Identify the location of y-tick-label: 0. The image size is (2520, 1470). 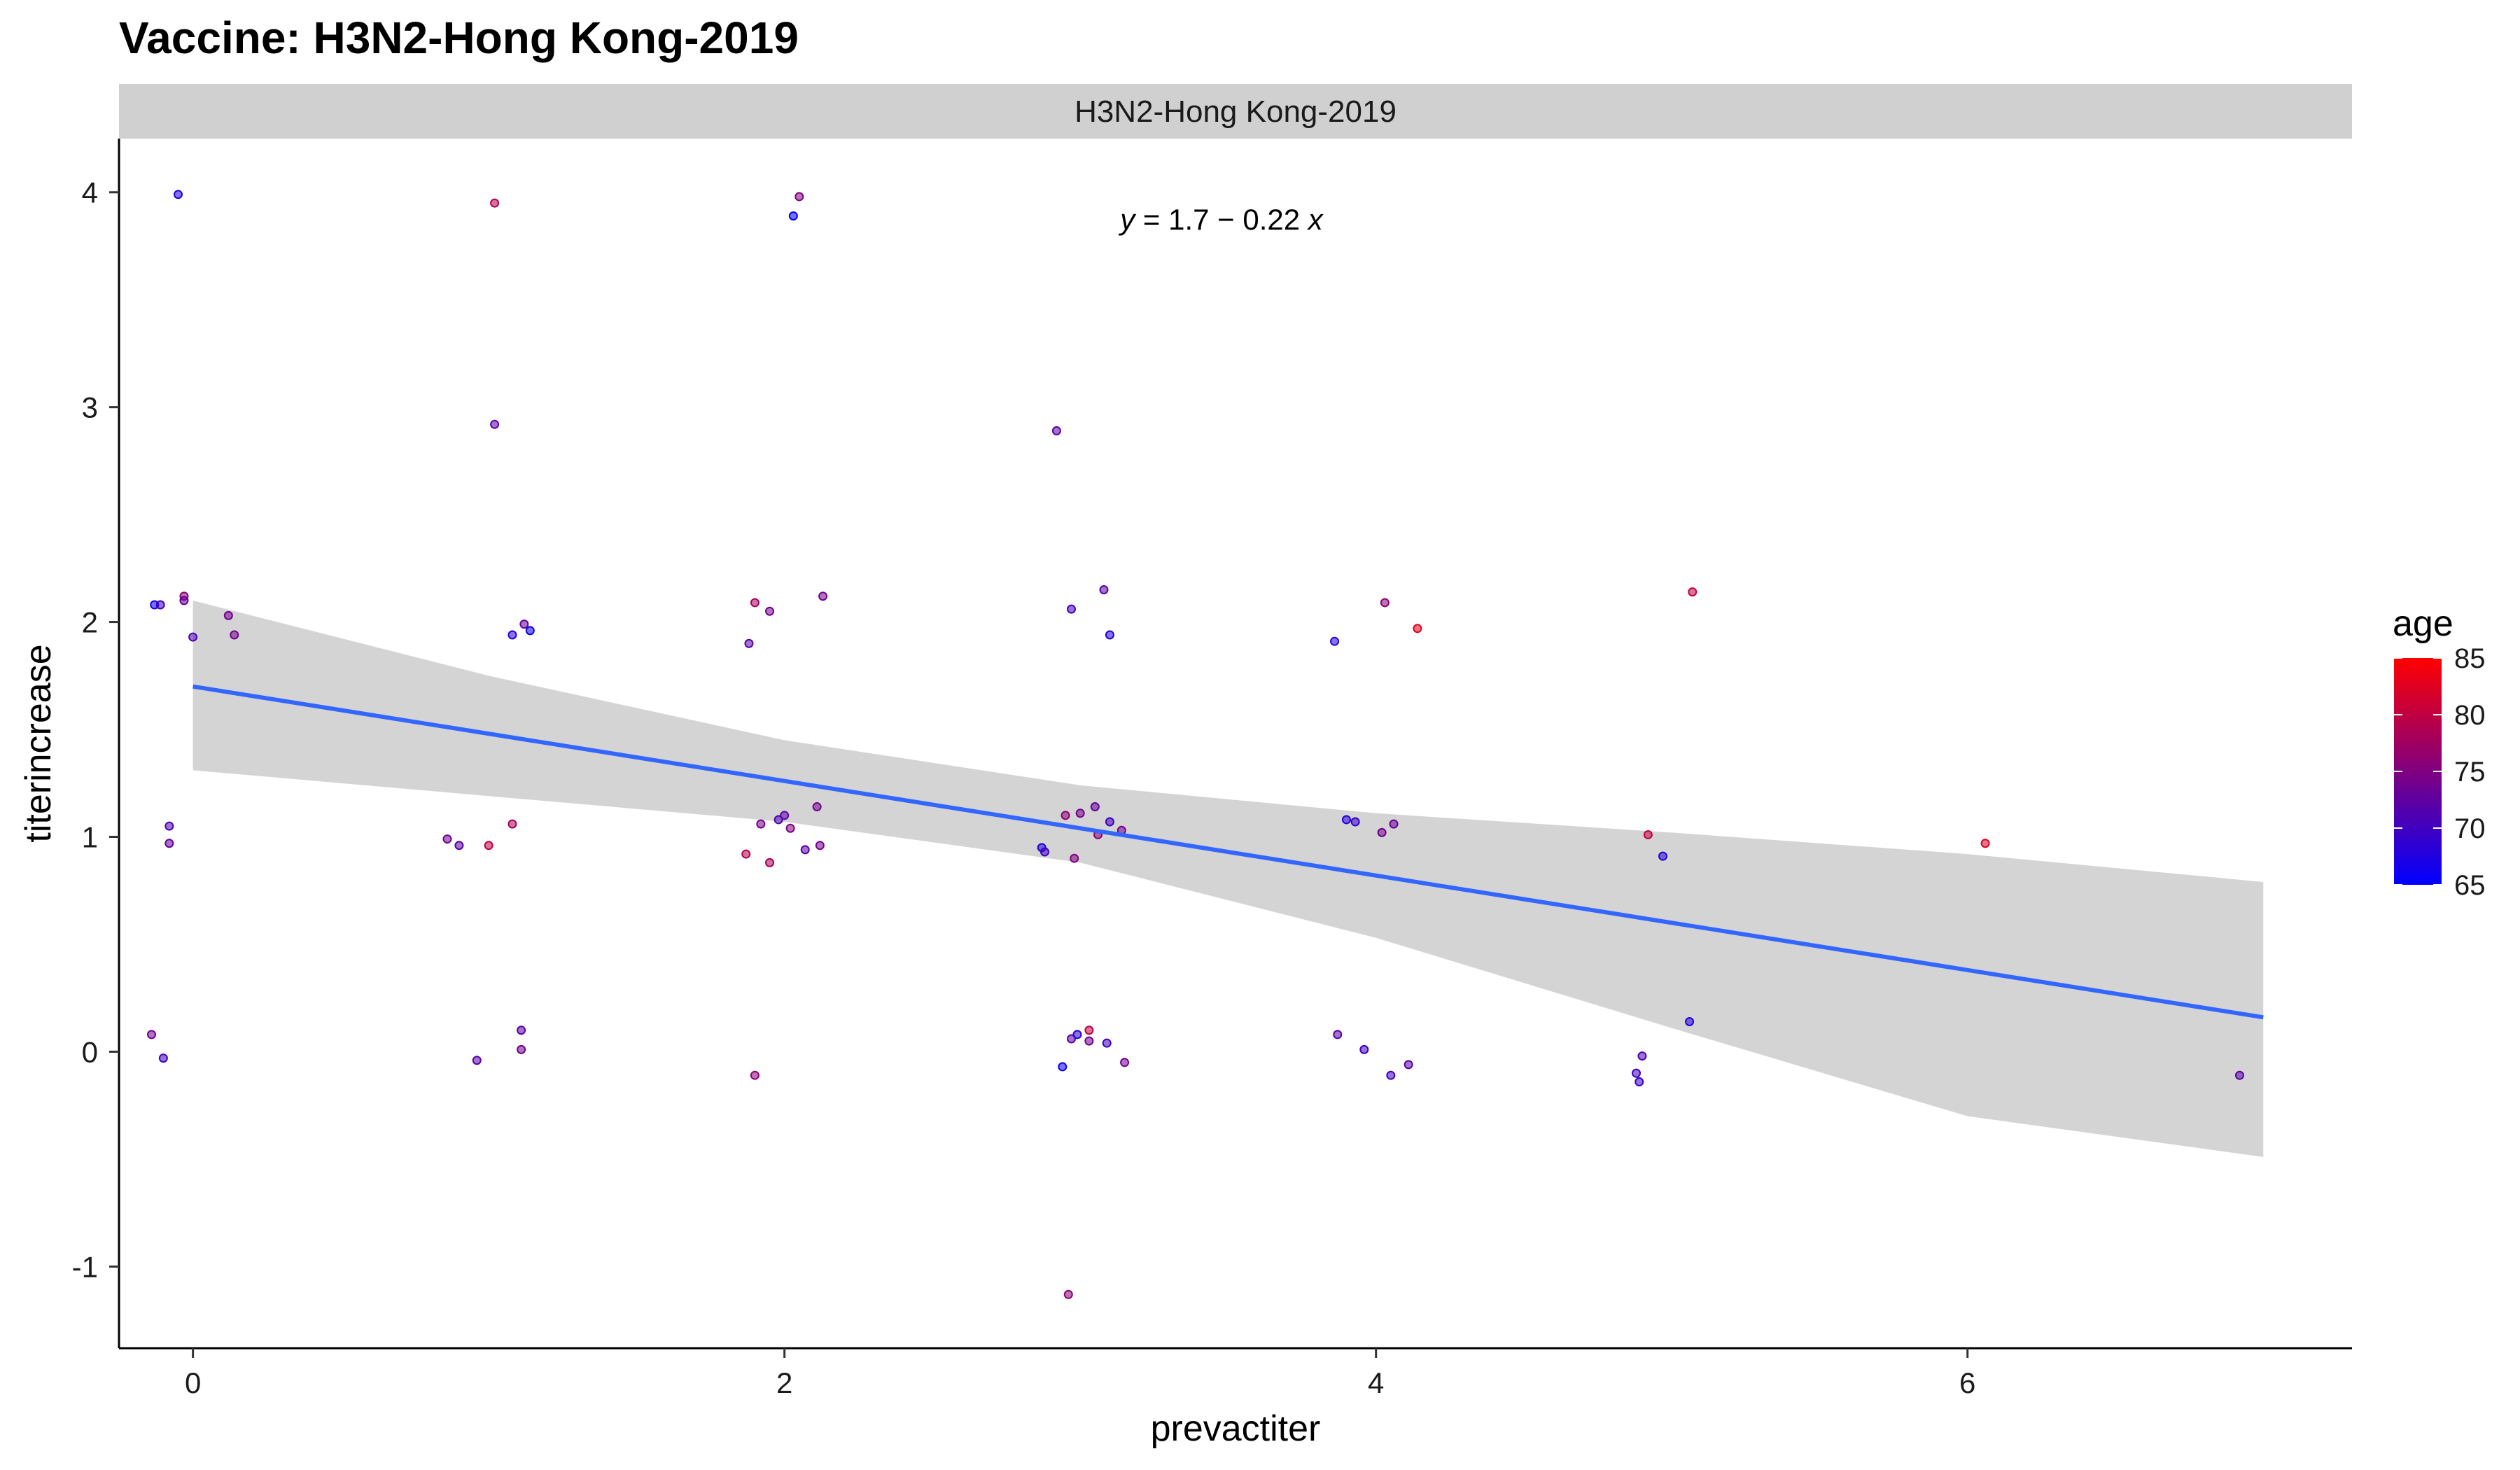
(90, 1051).